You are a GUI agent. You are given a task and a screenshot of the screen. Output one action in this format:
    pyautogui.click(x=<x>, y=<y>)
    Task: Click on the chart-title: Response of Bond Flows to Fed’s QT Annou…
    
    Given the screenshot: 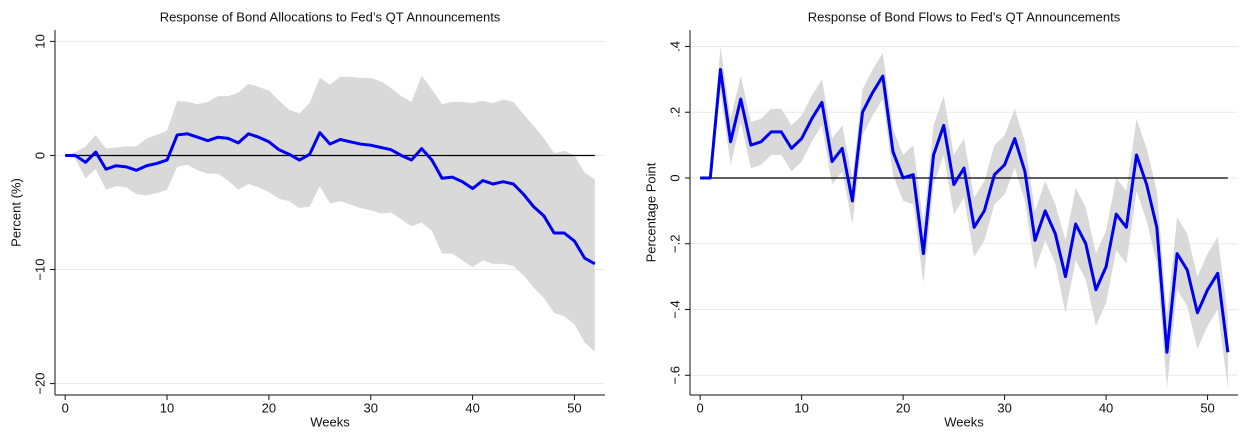 What is the action you would take?
    pyautogui.click(x=964, y=16)
    